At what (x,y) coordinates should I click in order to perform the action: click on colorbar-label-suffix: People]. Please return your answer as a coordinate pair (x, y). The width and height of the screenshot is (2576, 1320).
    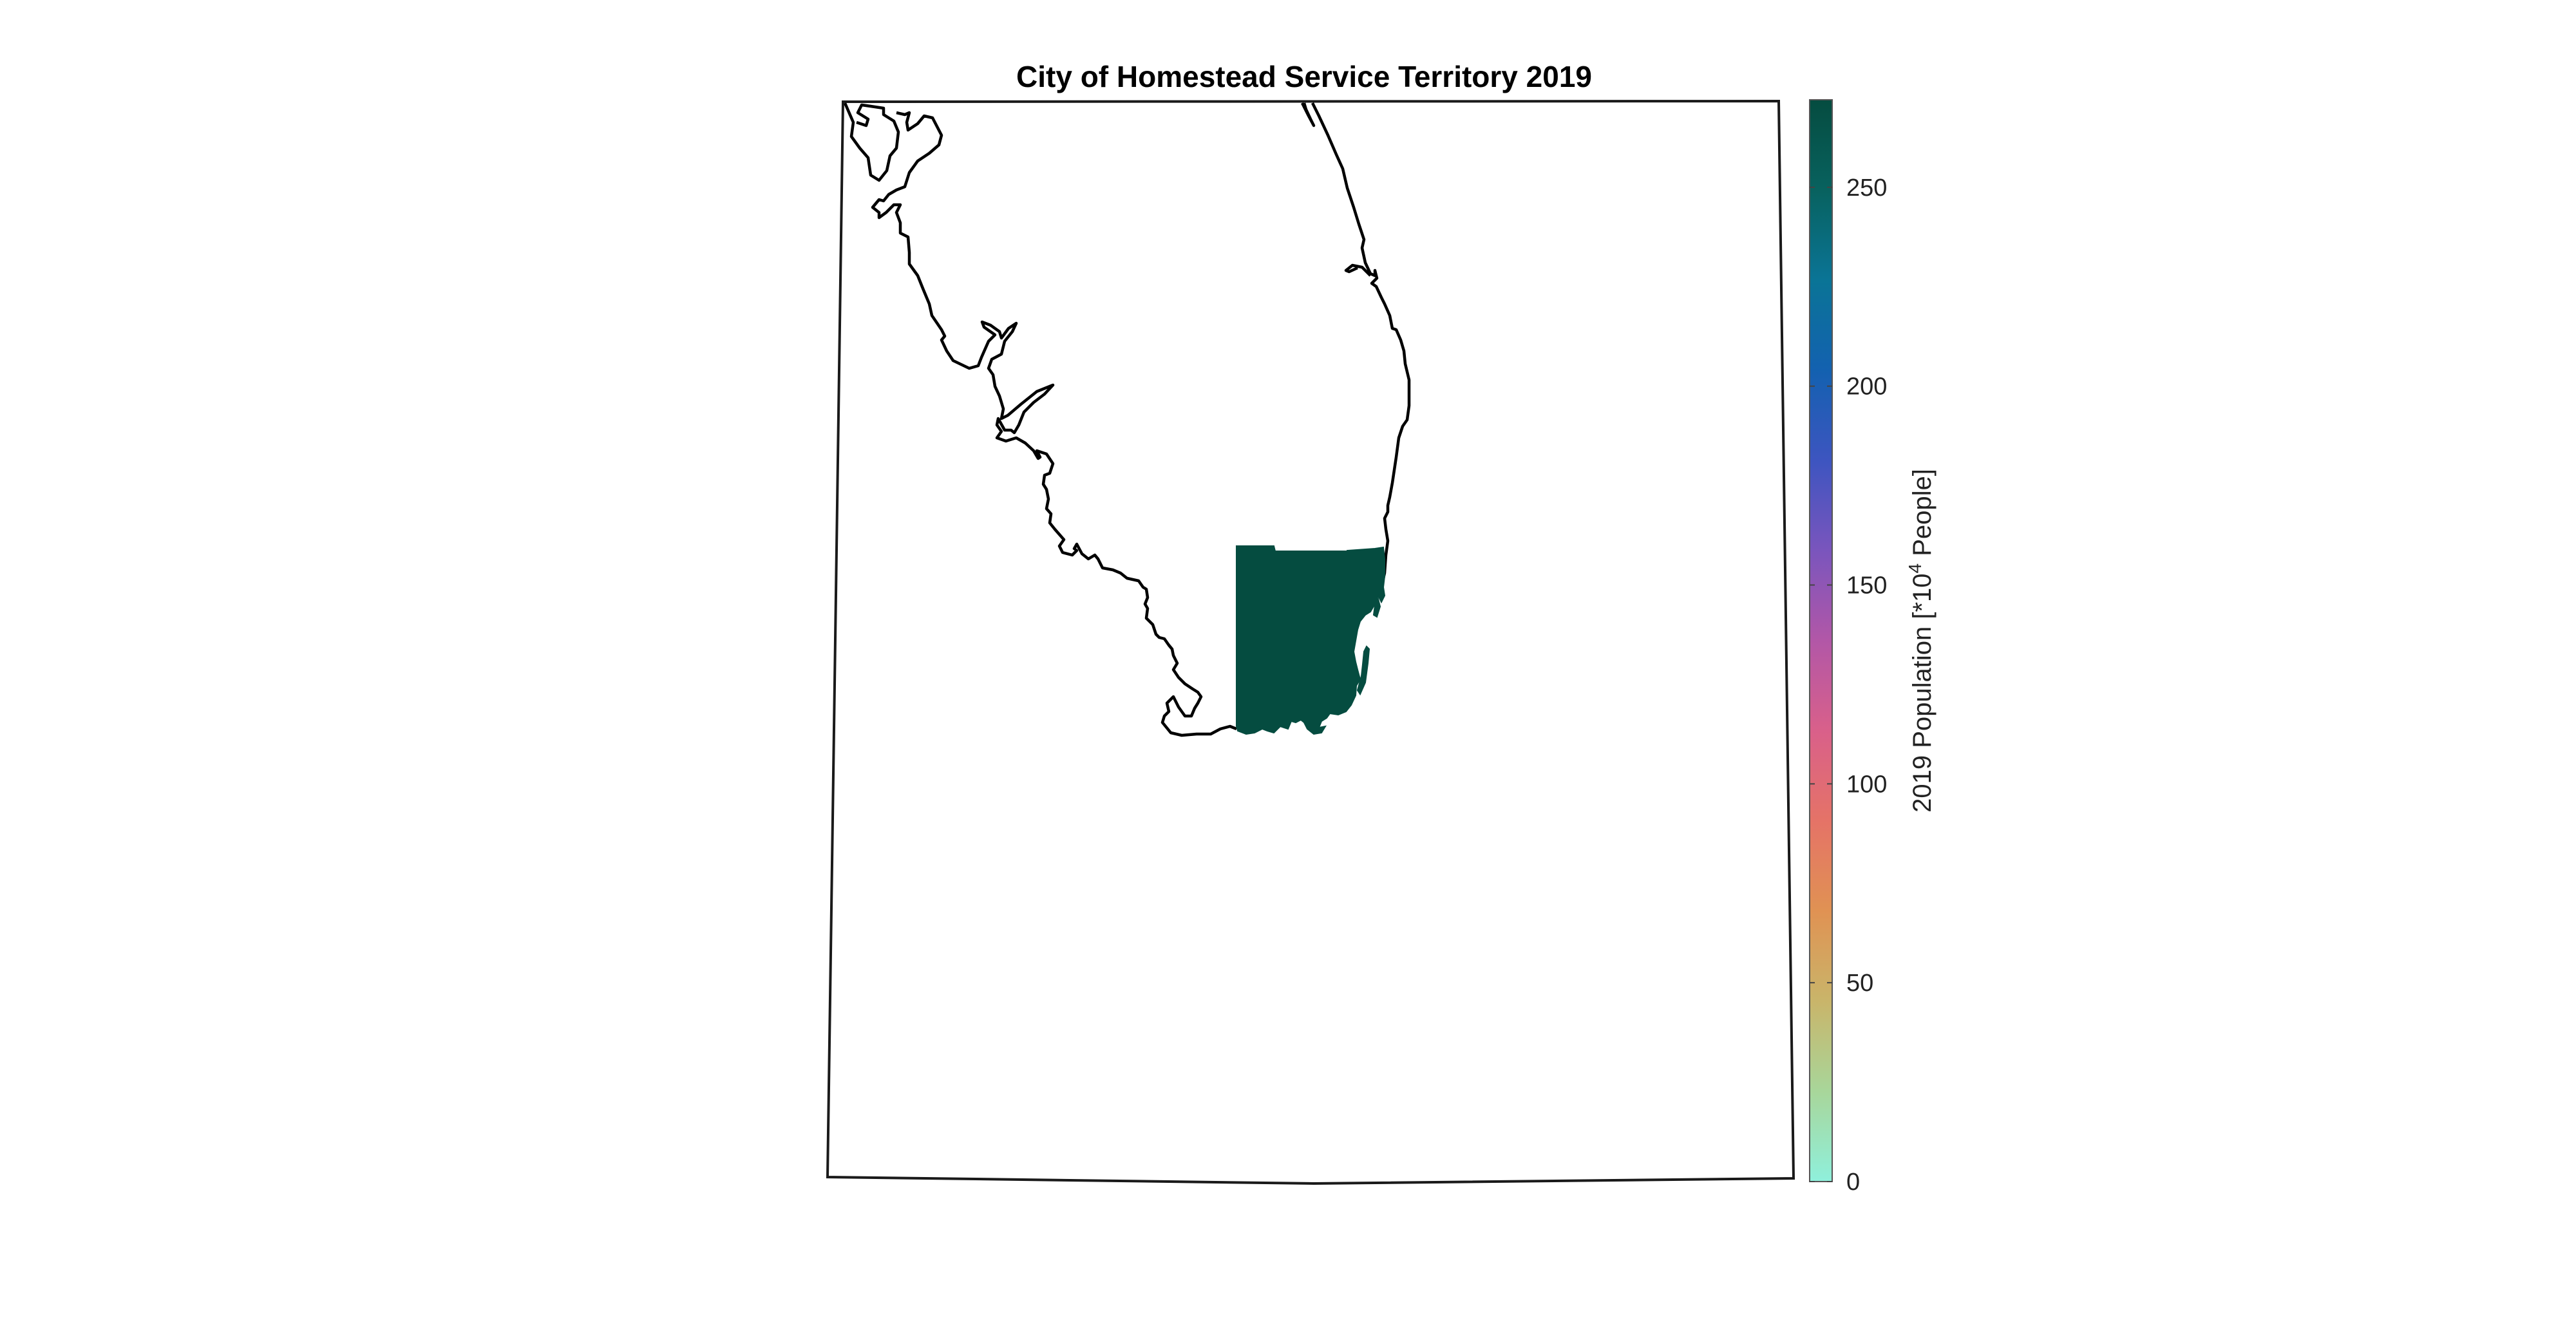
    Looking at the image, I should click on (1923, 516).